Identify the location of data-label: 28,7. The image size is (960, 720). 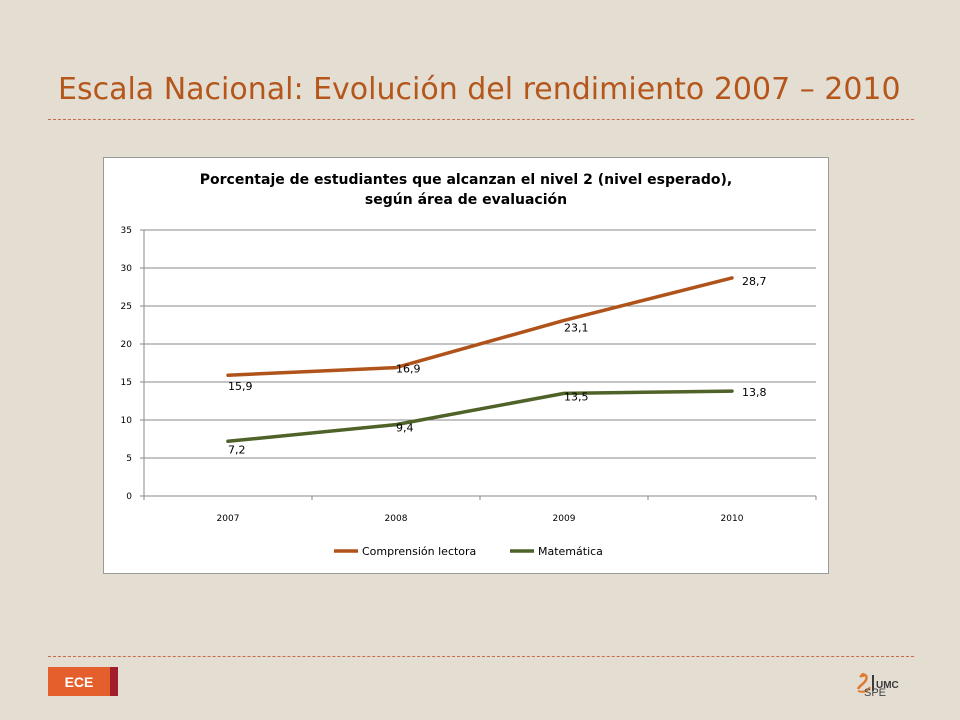
(754, 281).